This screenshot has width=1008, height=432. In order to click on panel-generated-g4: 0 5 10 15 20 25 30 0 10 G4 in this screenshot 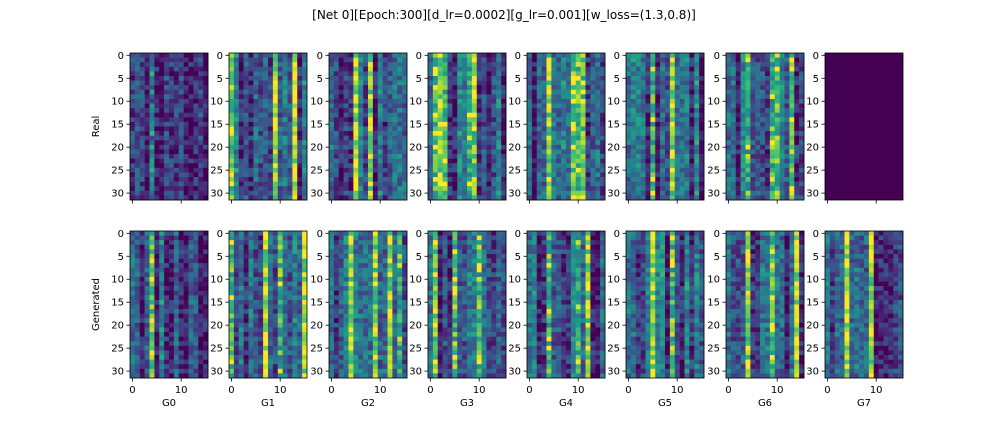, I will do `click(557, 319)`.